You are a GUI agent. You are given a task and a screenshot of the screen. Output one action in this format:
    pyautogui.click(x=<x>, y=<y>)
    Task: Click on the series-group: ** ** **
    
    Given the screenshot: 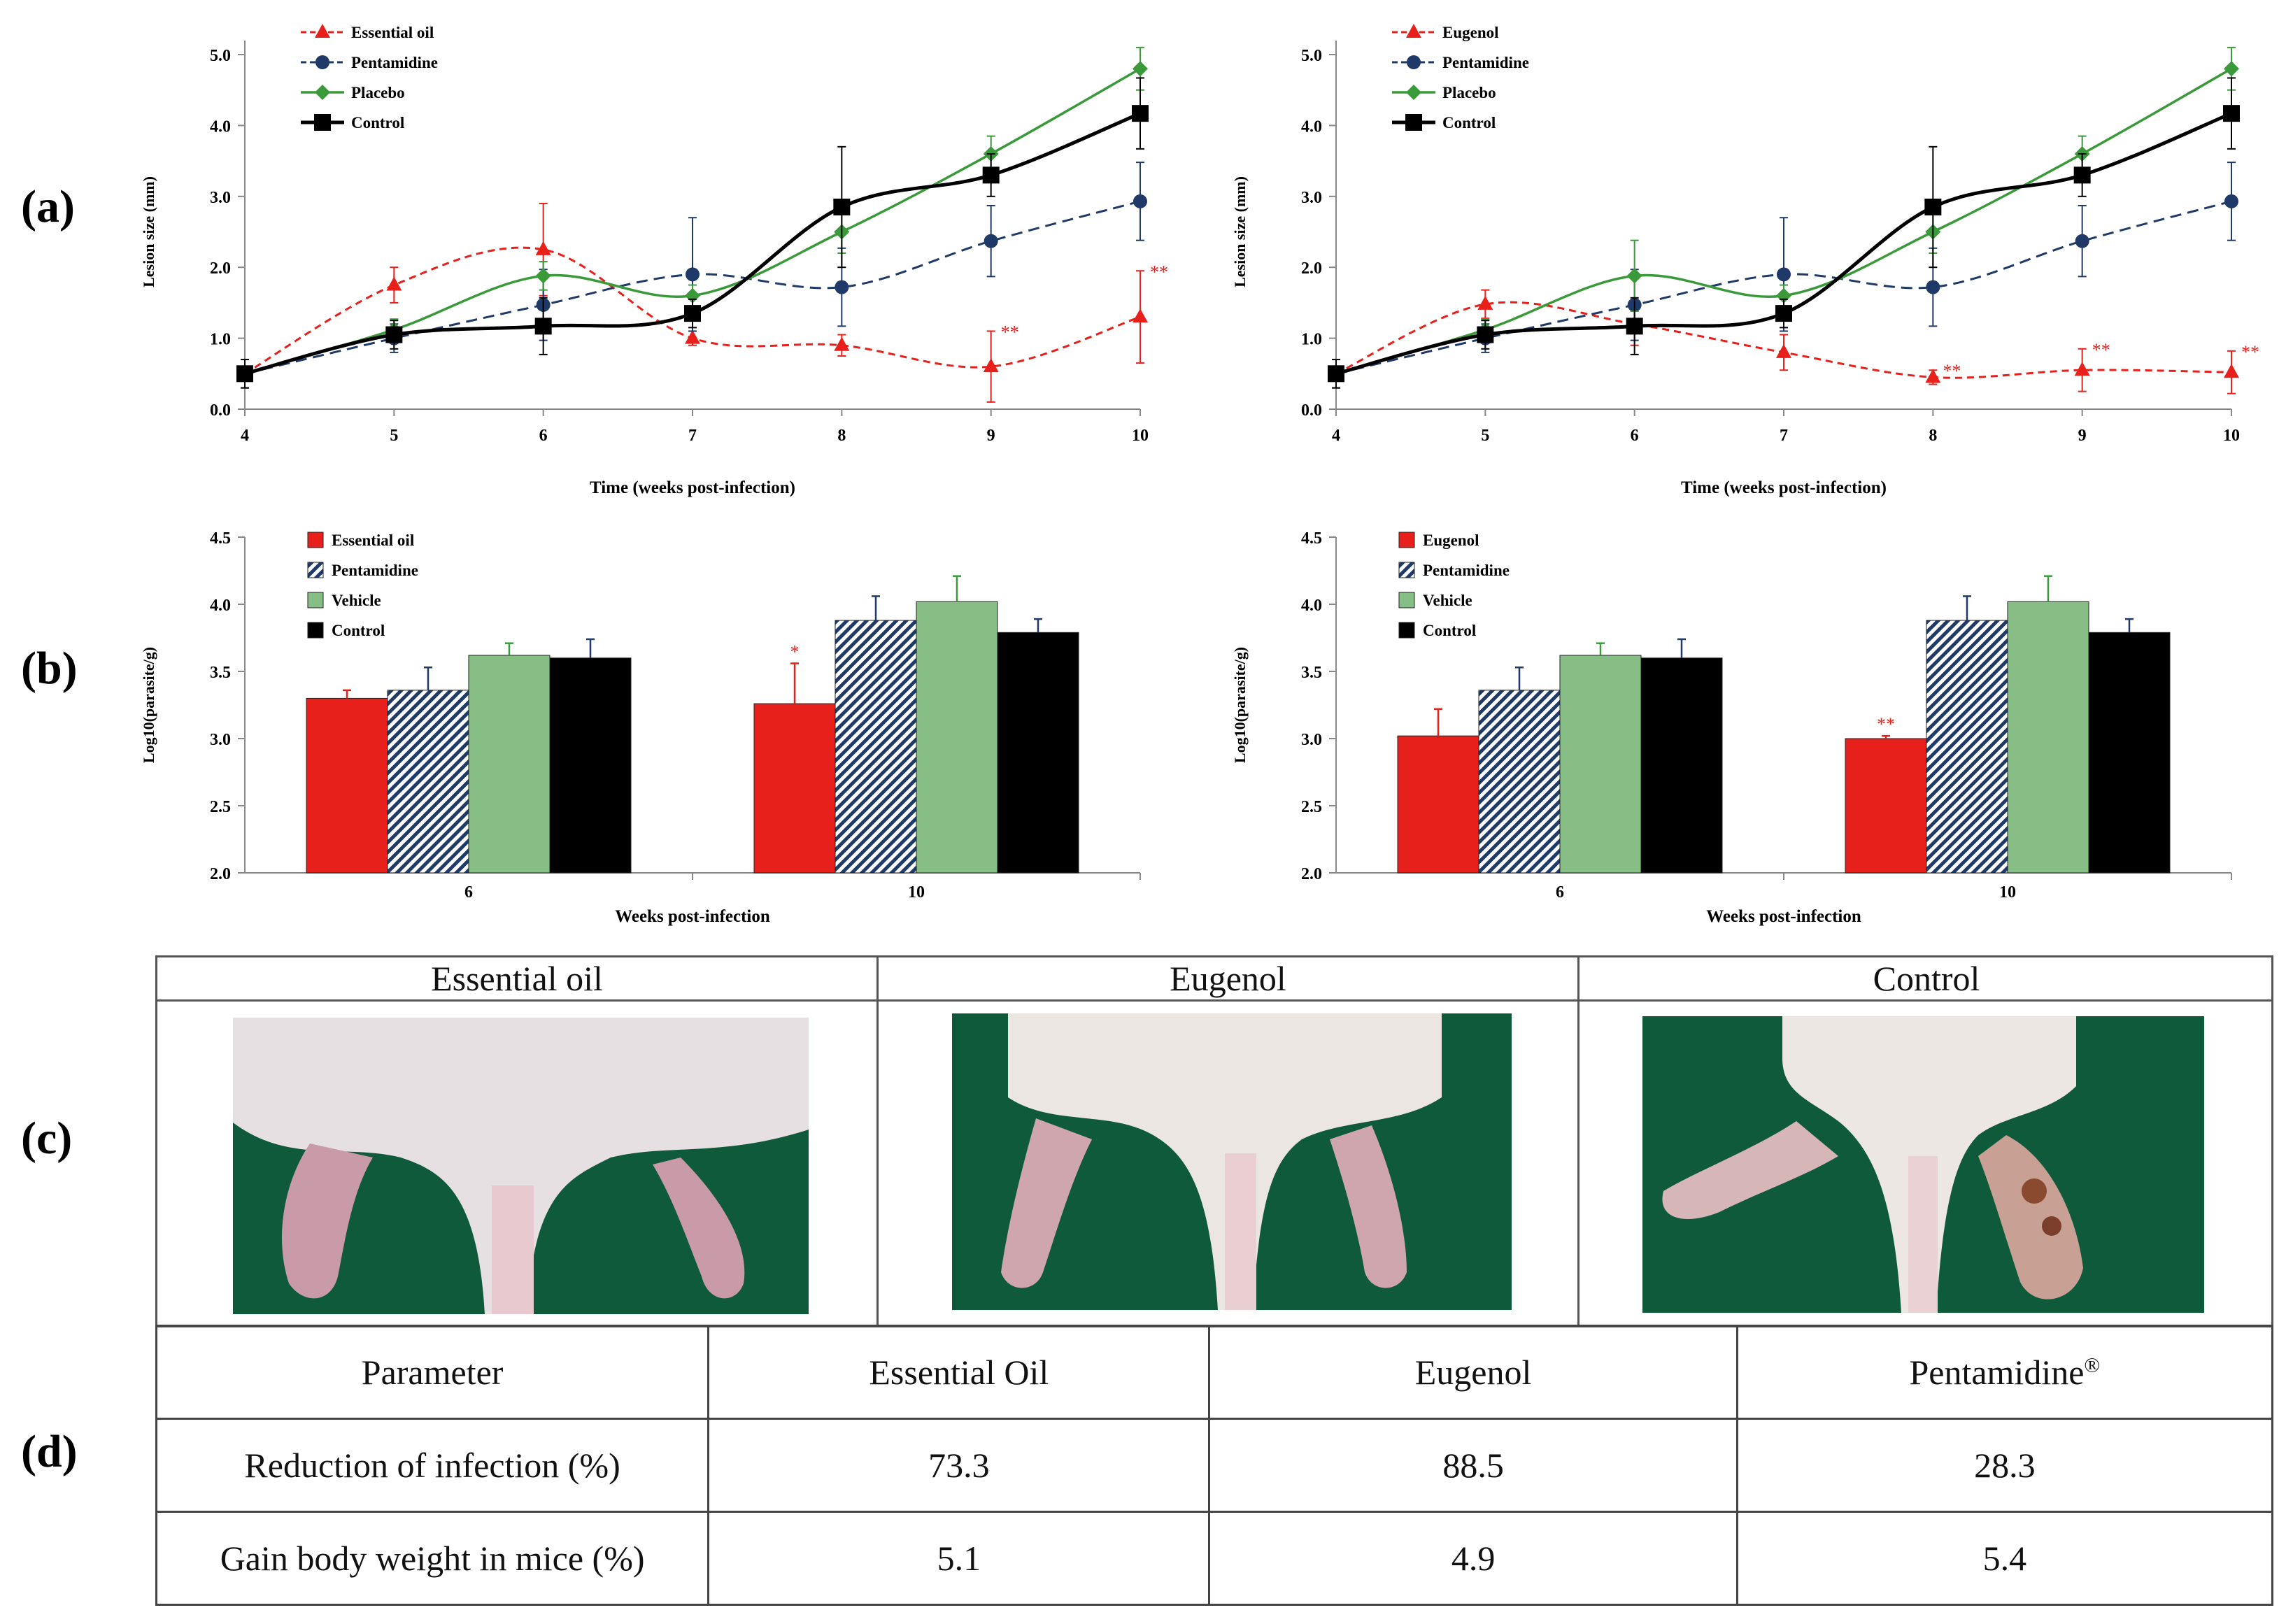 What is the action you would take?
    pyautogui.click(x=1794, y=341)
    